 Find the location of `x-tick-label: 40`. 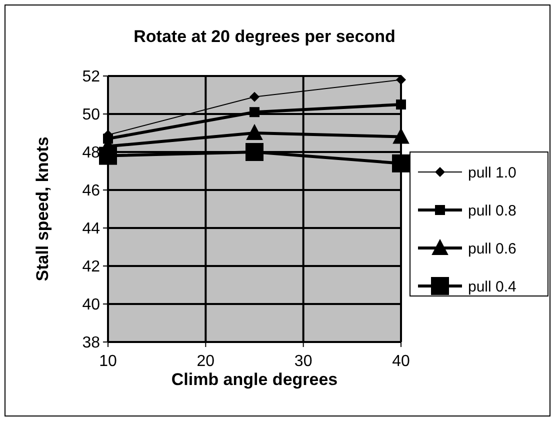

x-tick-label: 40 is located at coordinates (401, 361).